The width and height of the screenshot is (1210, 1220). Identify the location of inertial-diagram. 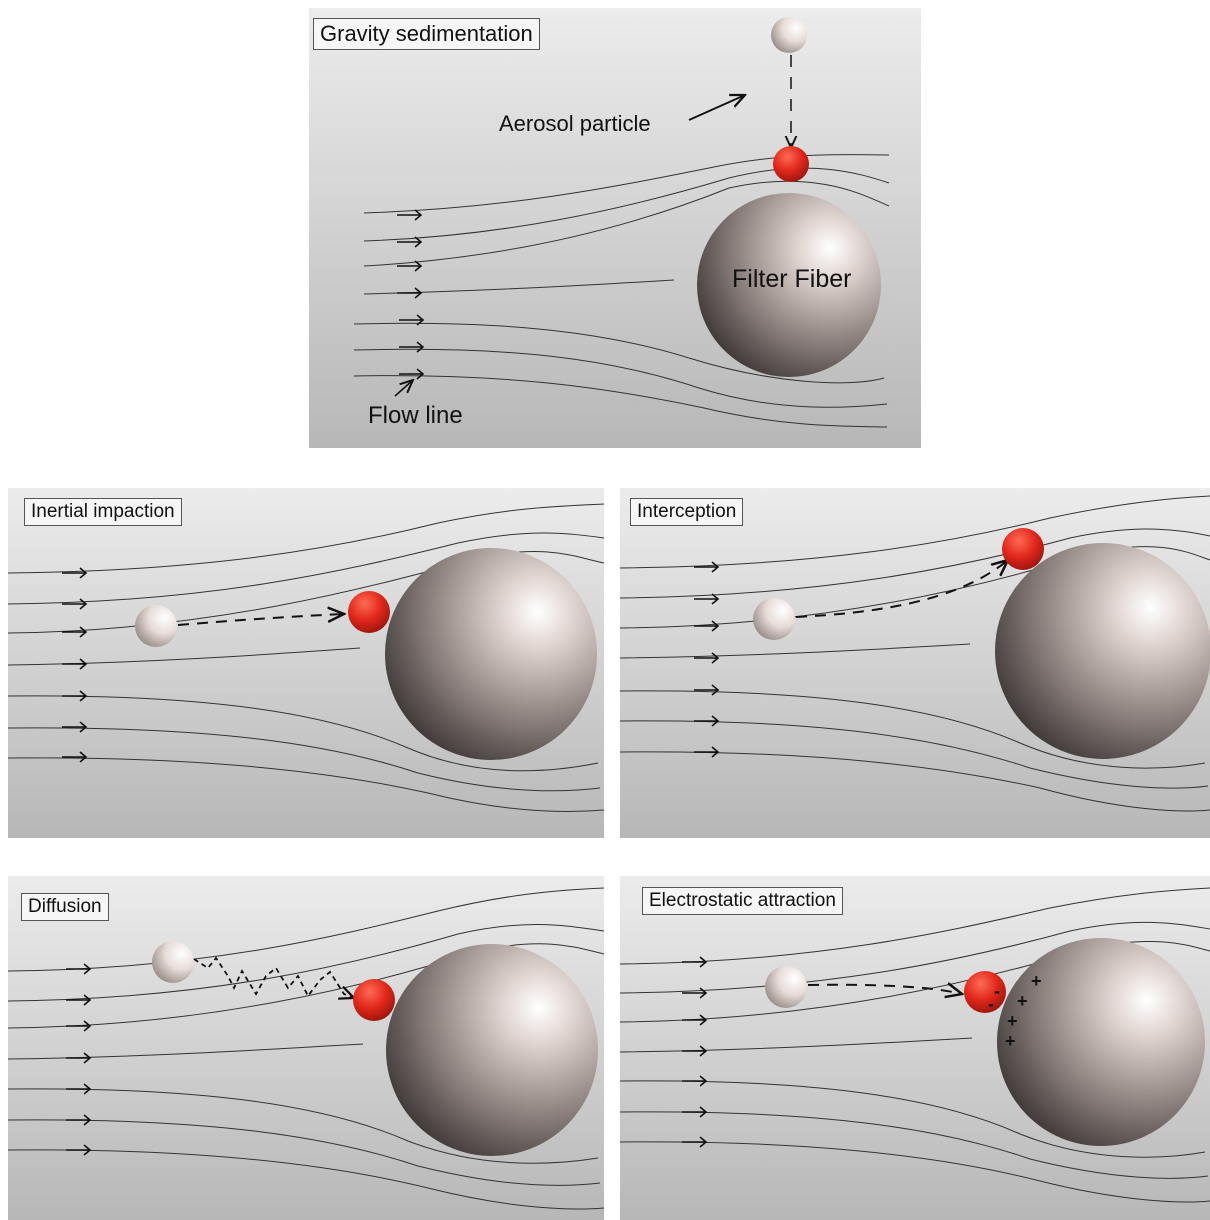
(306, 663).